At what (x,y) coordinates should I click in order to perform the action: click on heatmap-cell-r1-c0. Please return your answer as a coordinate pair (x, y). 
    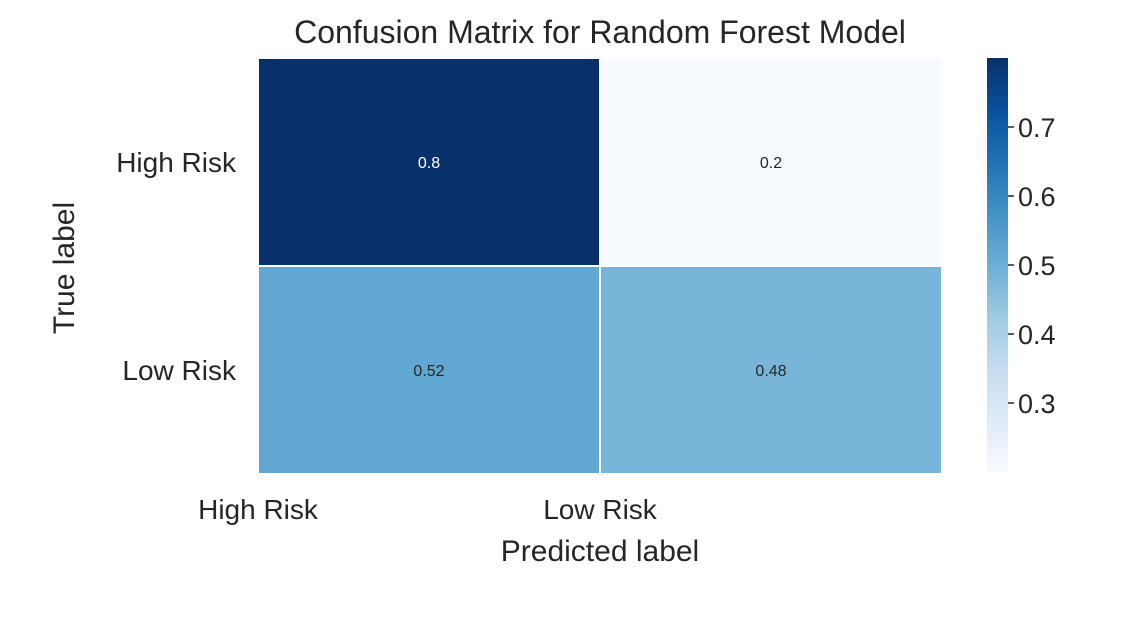
    Looking at the image, I should click on (429, 370).